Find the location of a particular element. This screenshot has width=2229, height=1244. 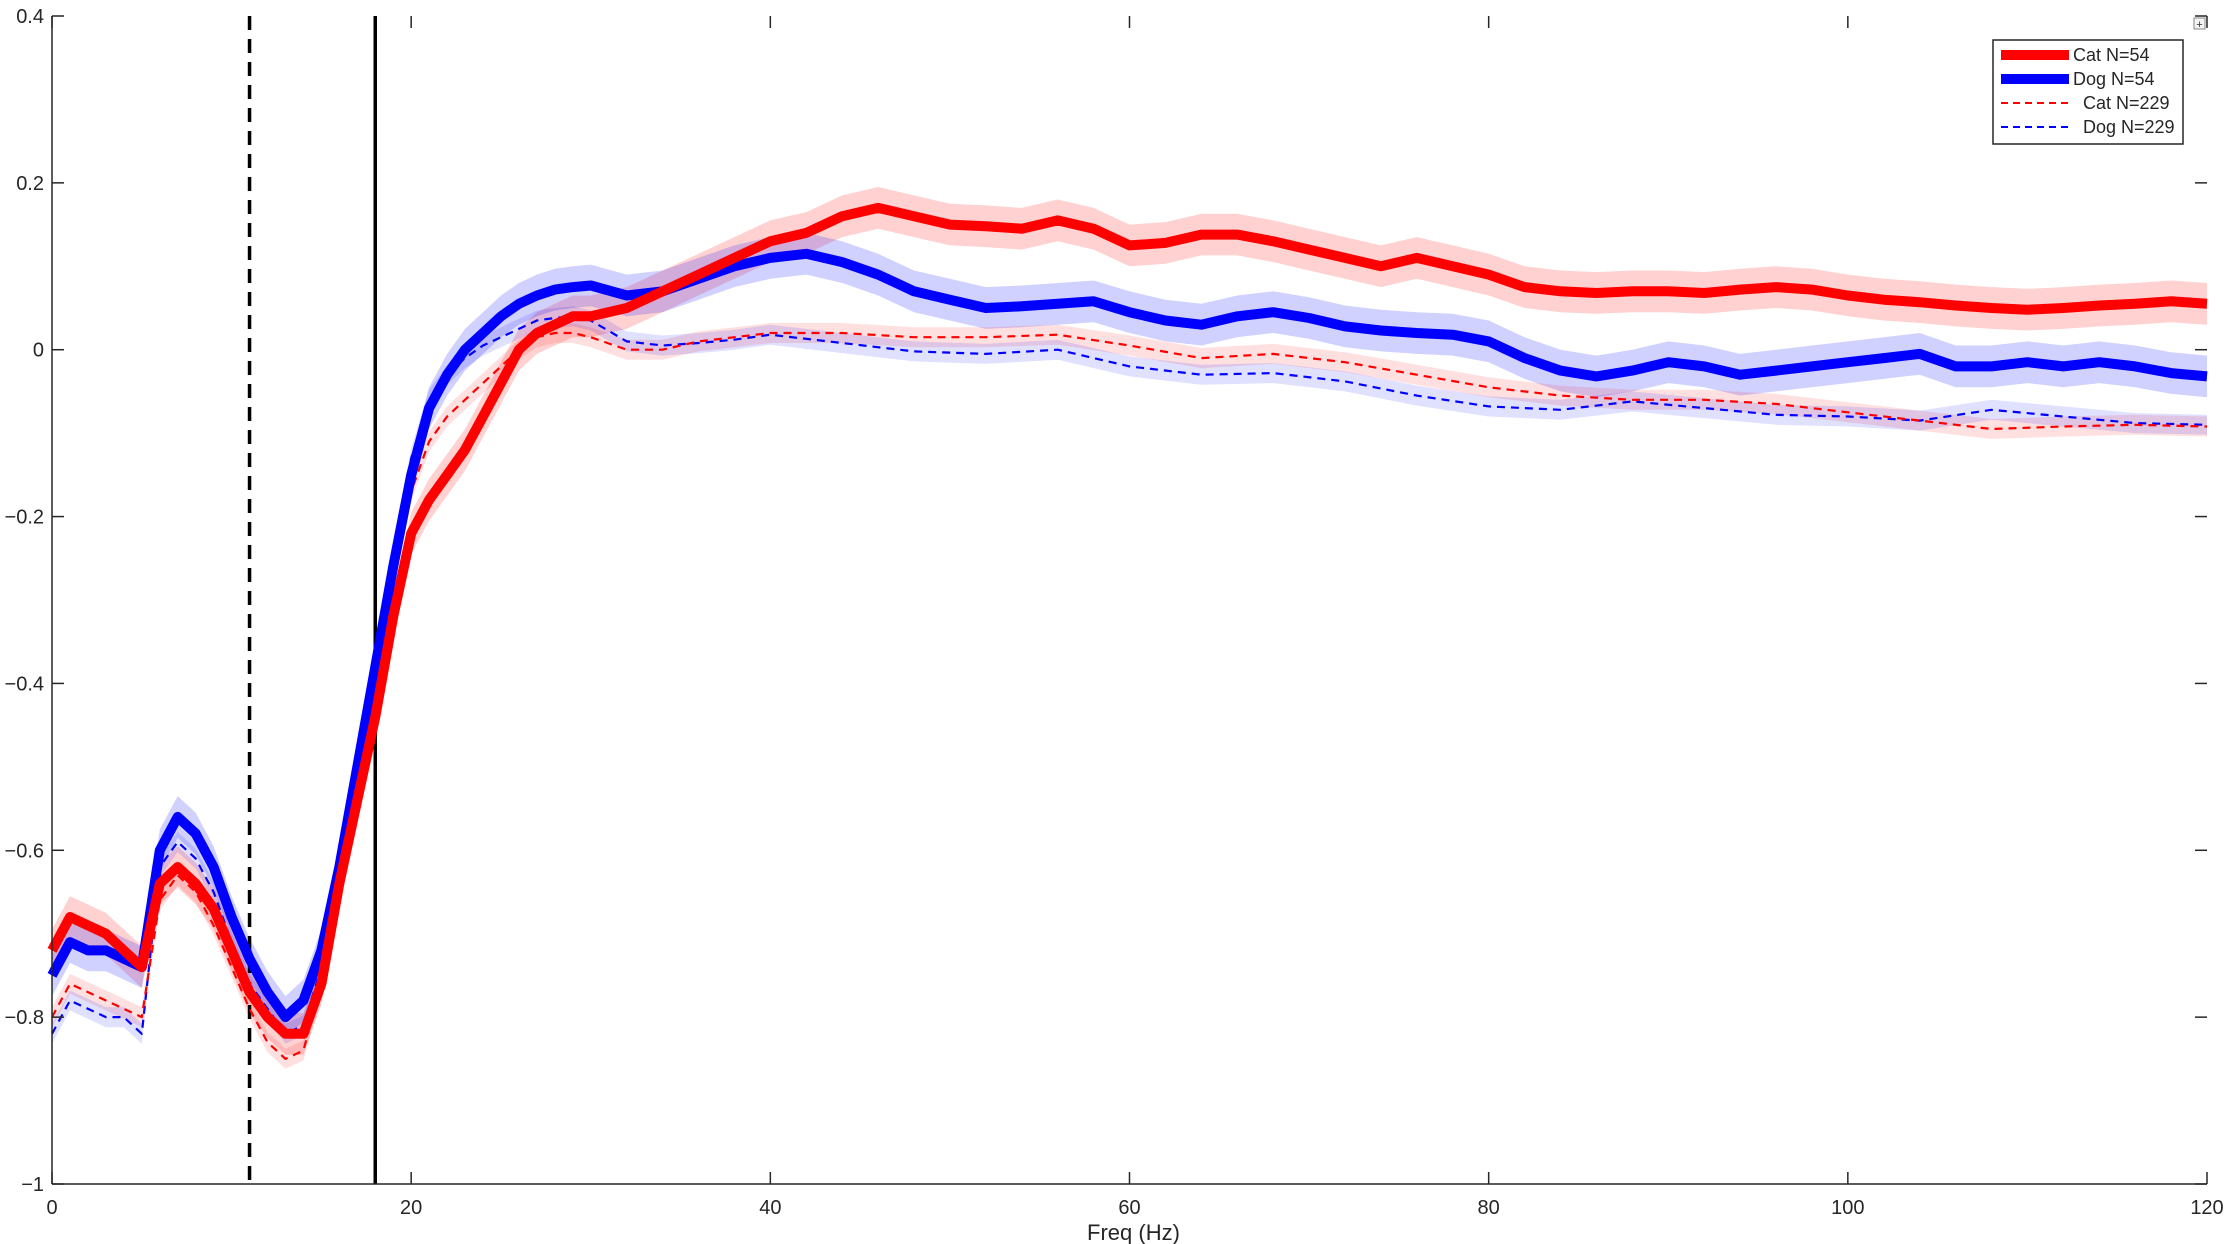

y-tick-label: −0.2 is located at coordinates (24, 518).